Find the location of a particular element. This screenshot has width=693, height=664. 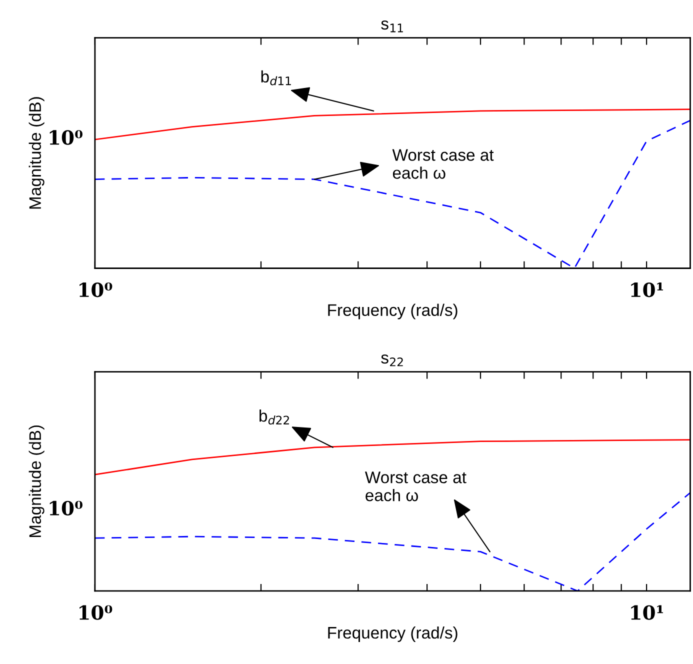

chart-title: s$_{22}$ is located at coordinates (392, 360).